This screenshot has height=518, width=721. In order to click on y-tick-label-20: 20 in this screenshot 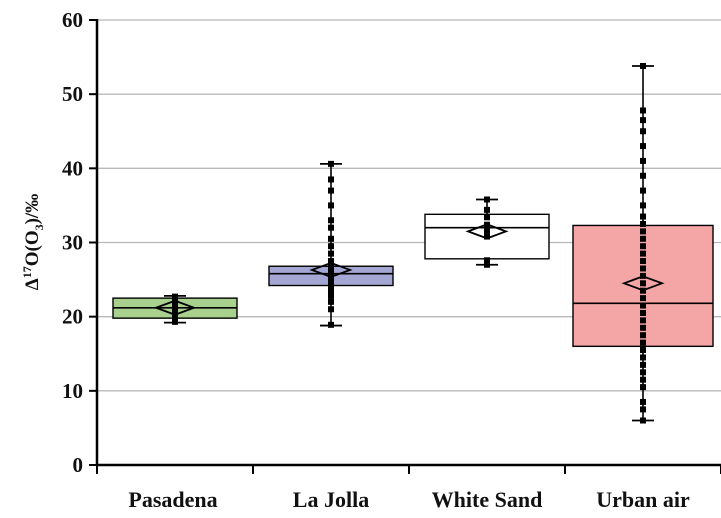, I will do `click(72, 317)`.